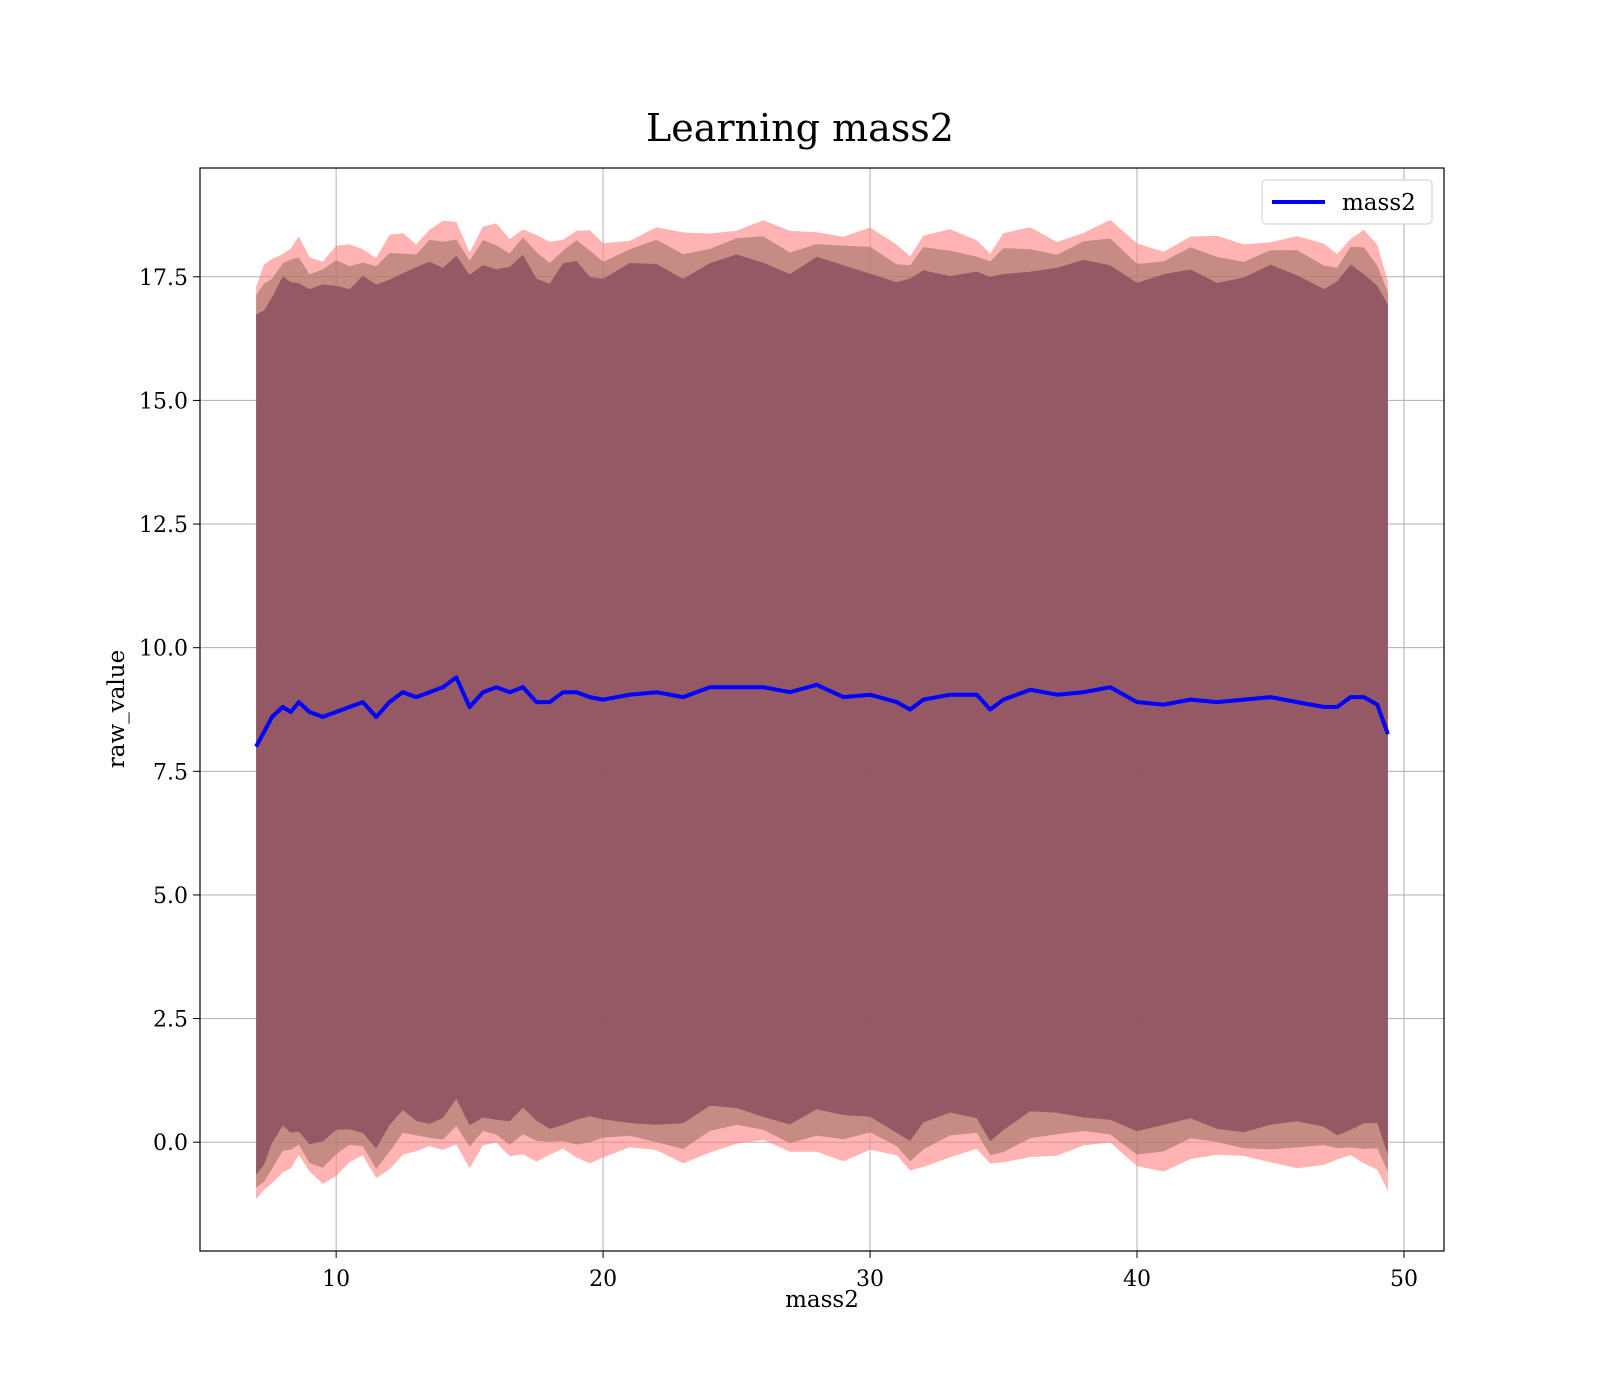  I want to click on y-tick-label: 0.0, so click(170, 1143).